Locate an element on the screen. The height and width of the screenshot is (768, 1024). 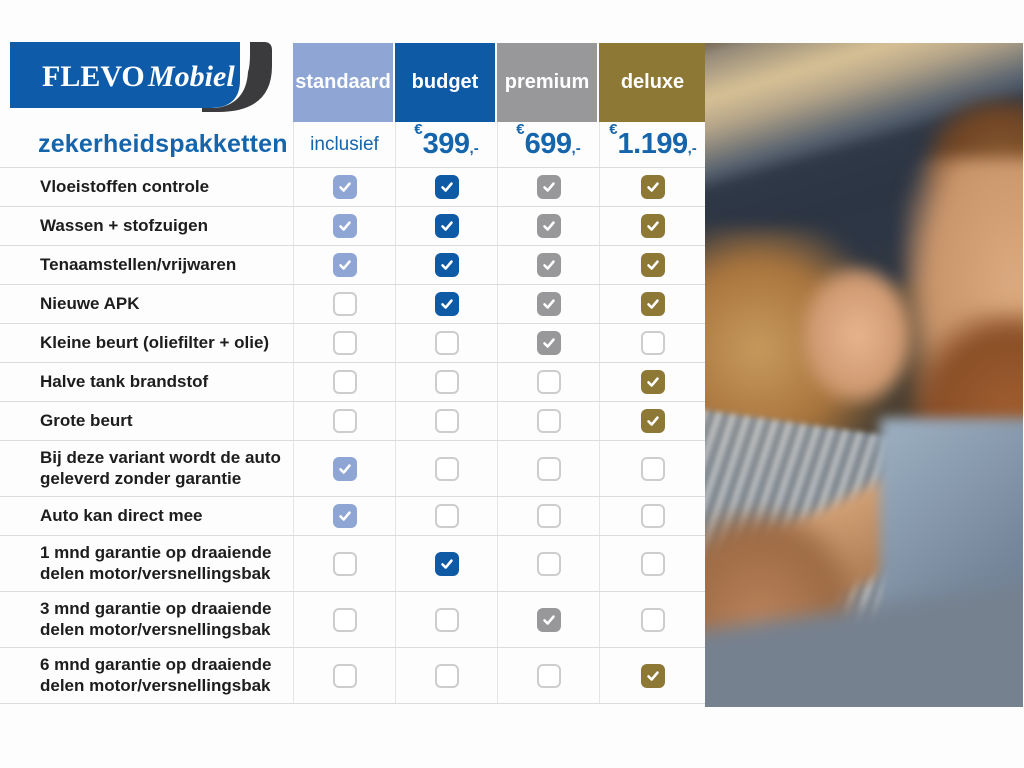
logo-banner is located at coordinates (125, 75).